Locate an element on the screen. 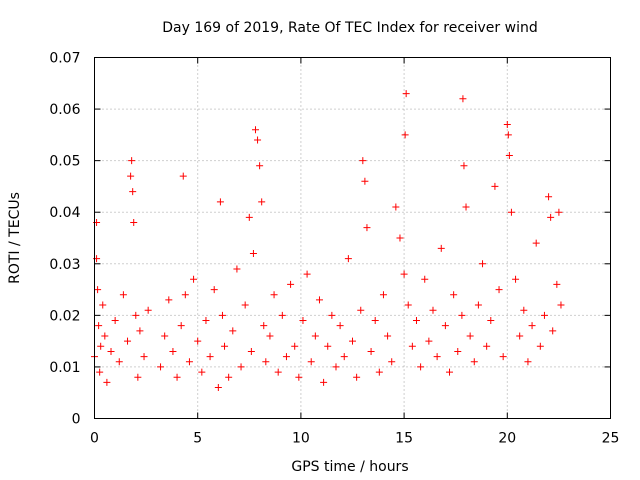 This screenshot has width=640, height=480. x-axis-label: GPS time / hours is located at coordinates (349, 467).